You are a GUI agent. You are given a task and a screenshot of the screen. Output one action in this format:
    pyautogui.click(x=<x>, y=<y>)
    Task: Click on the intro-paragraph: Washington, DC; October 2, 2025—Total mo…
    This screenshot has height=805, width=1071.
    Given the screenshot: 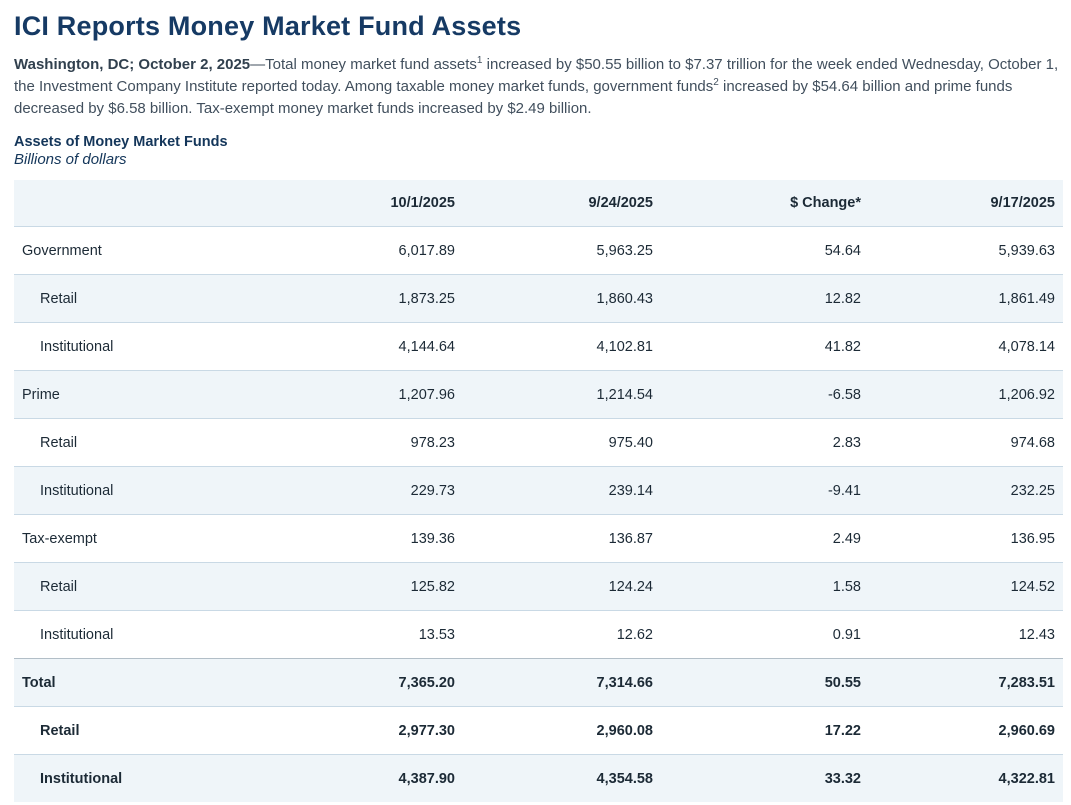 What is the action you would take?
    pyautogui.click(x=538, y=87)
    